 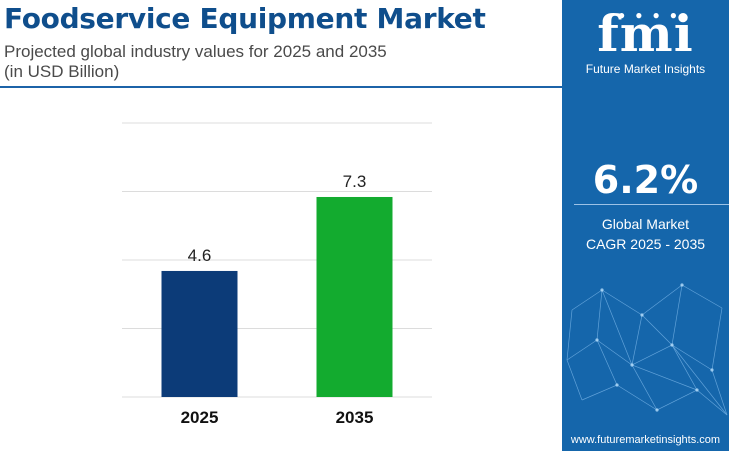 What do you see at coordinates (62, 71) in the screenshot?
I see `subtitle-line-2: (in USD Billion)` at bounding box center [62, 71].